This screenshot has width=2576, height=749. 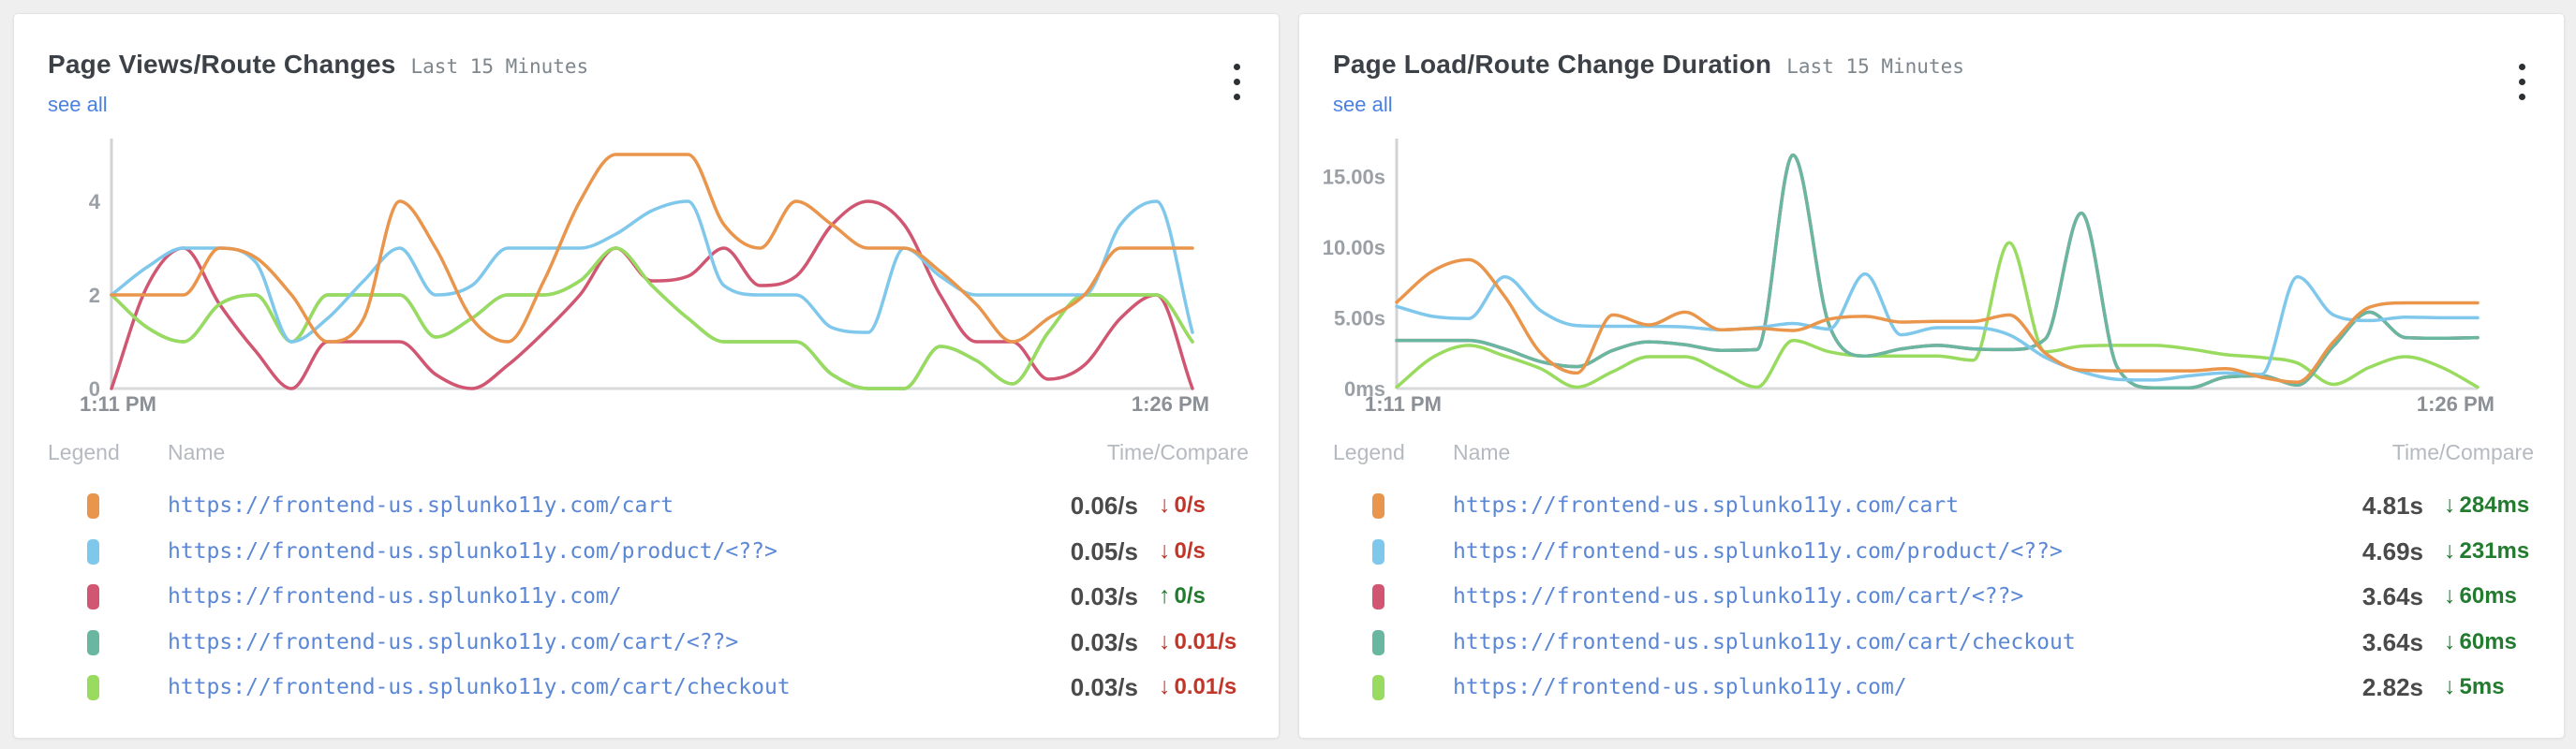 I want to click on series-compare-delta: 284ms, so click(x=2494, y=505).